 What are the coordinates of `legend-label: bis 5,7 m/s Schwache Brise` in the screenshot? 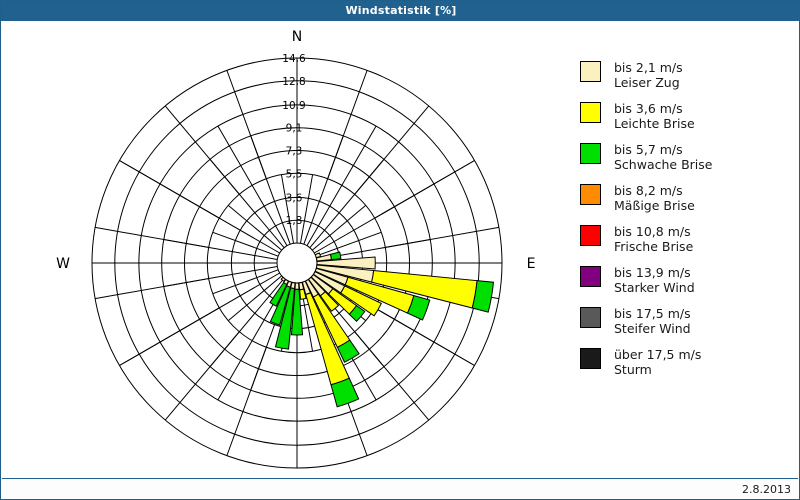 It's located at (663, 157).